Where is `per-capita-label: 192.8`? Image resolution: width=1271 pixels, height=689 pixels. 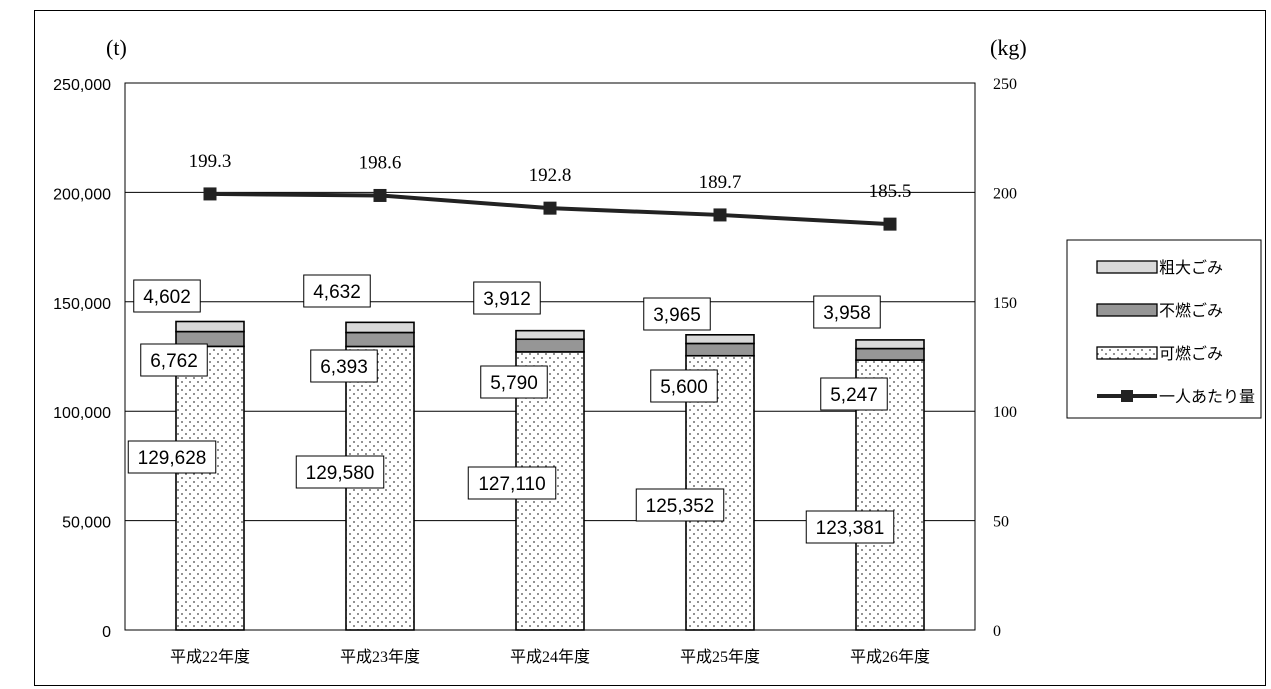 per-capita-label: 192.8 is located at coordinates (550, 175).